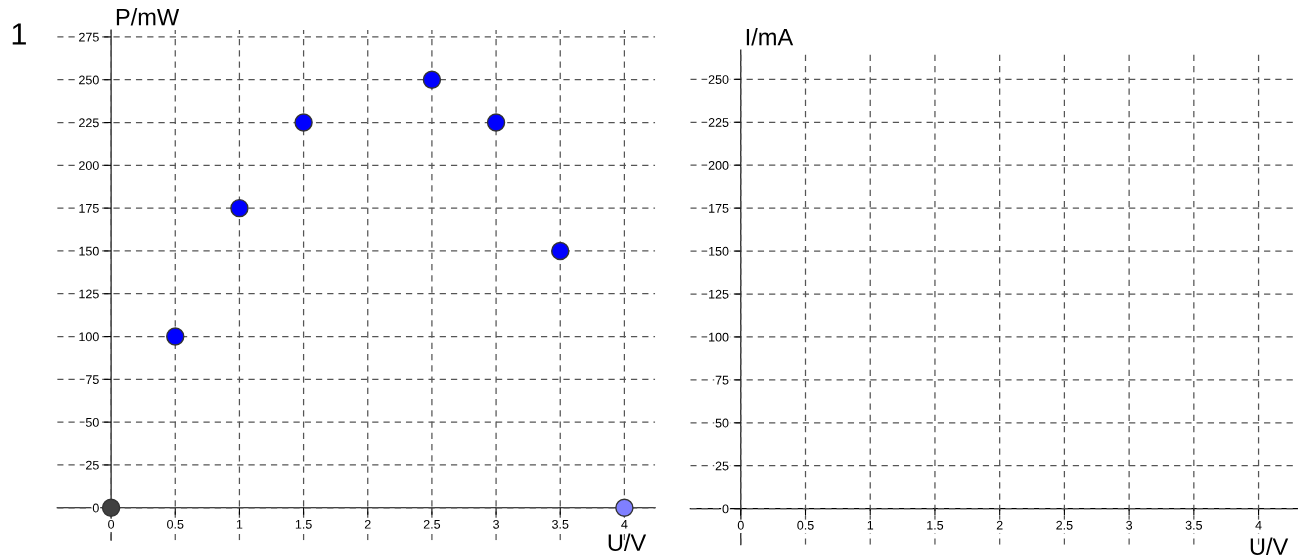 The height and width of the screenshot is (557, 1300). What do you see at coordinates (19, 34) in the screenshot?
I see `text: 1` at bounding box center [19, 34].